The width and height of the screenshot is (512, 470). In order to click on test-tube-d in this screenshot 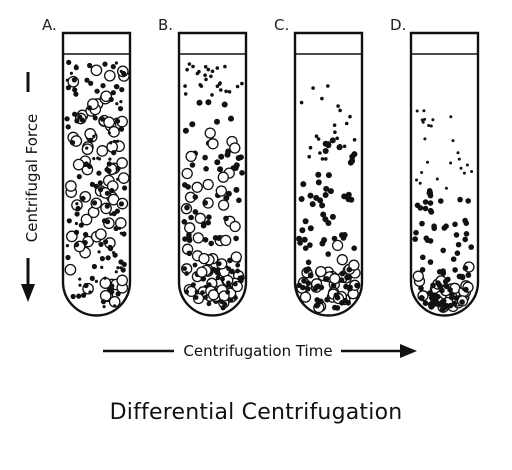, I will do `click(444, 174)`.